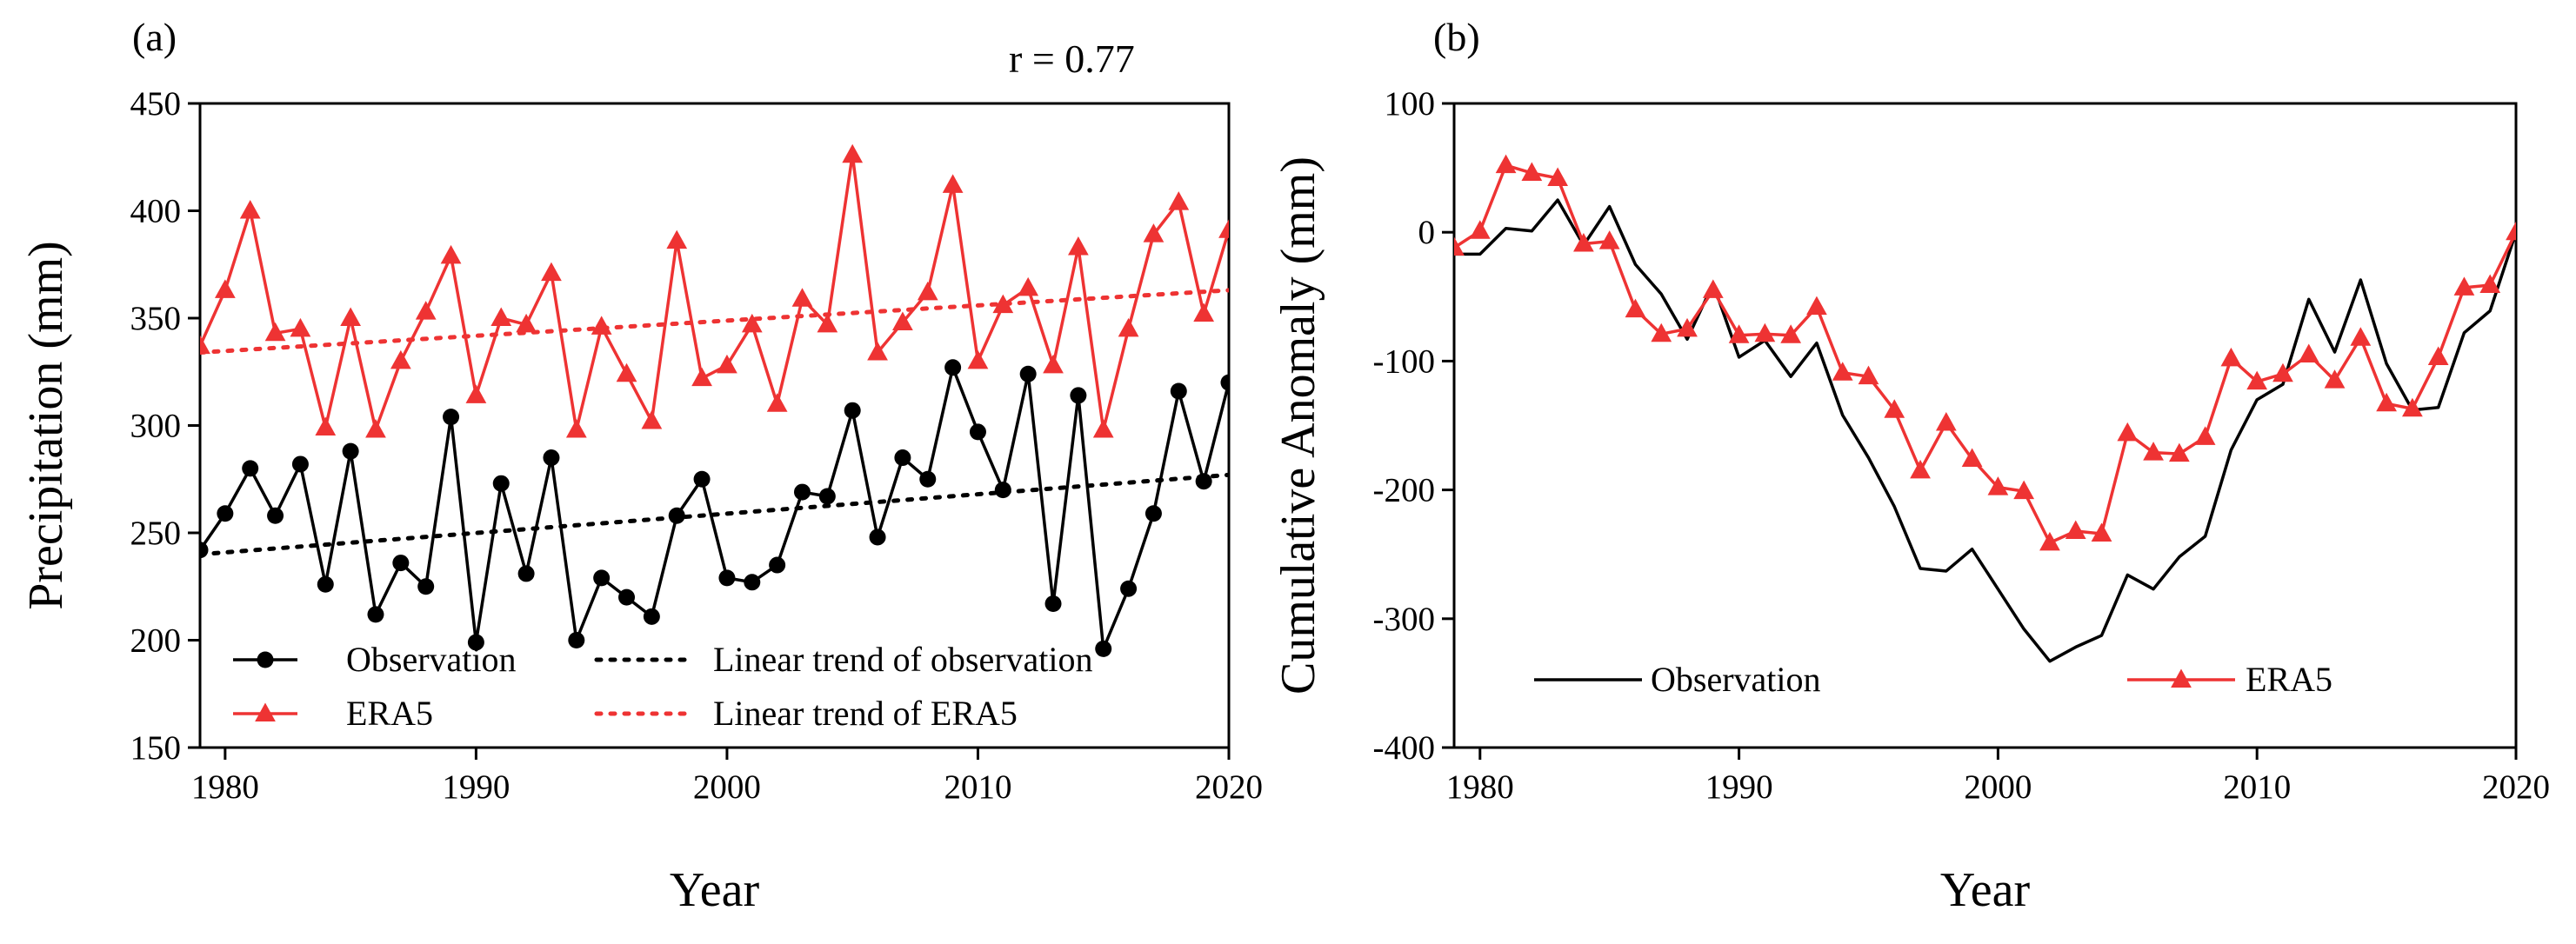 Image resolution: width=2576 pixels, height=944 pixels. I want to click on panel-a-series-line-observation, so click(714, 508).